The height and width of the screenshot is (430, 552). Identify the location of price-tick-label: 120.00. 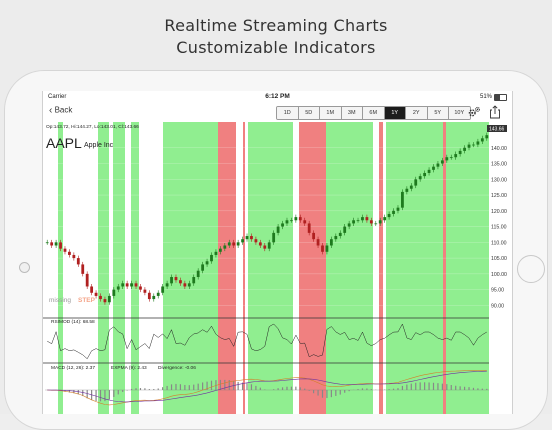
(499, 212).